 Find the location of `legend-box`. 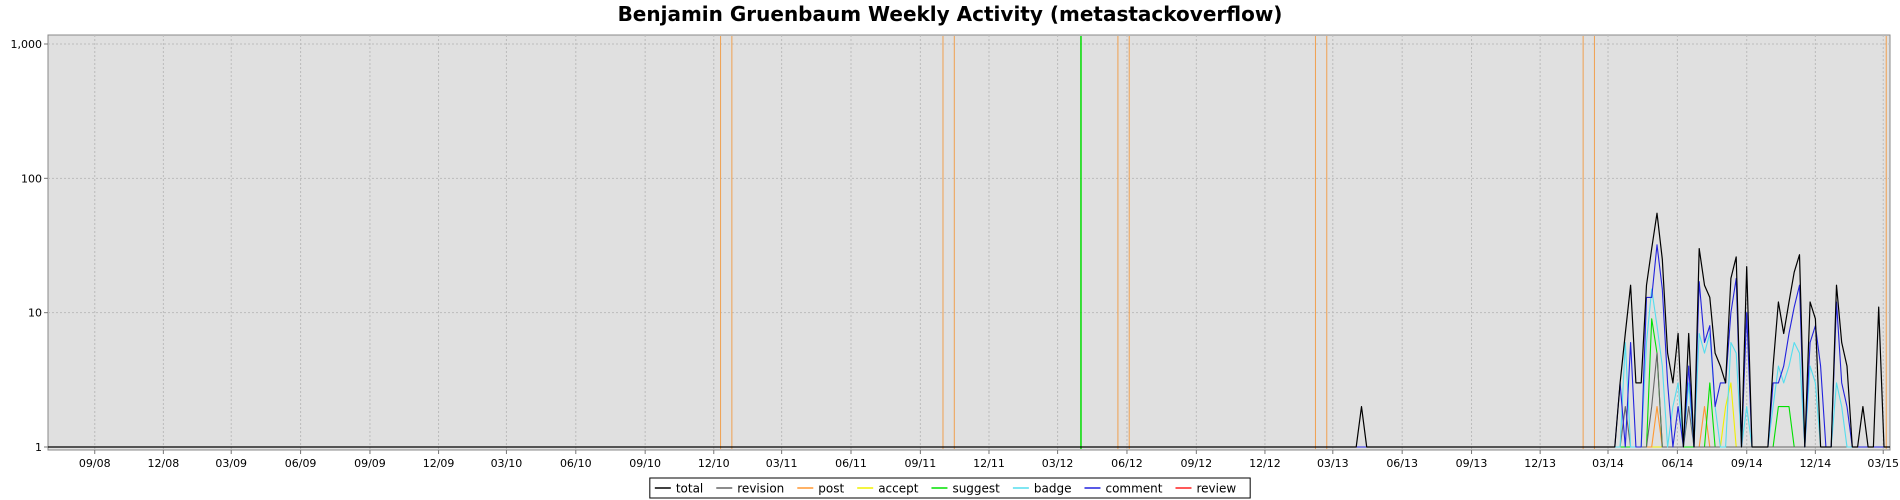

legend-box is located at coordinates (950, 488).